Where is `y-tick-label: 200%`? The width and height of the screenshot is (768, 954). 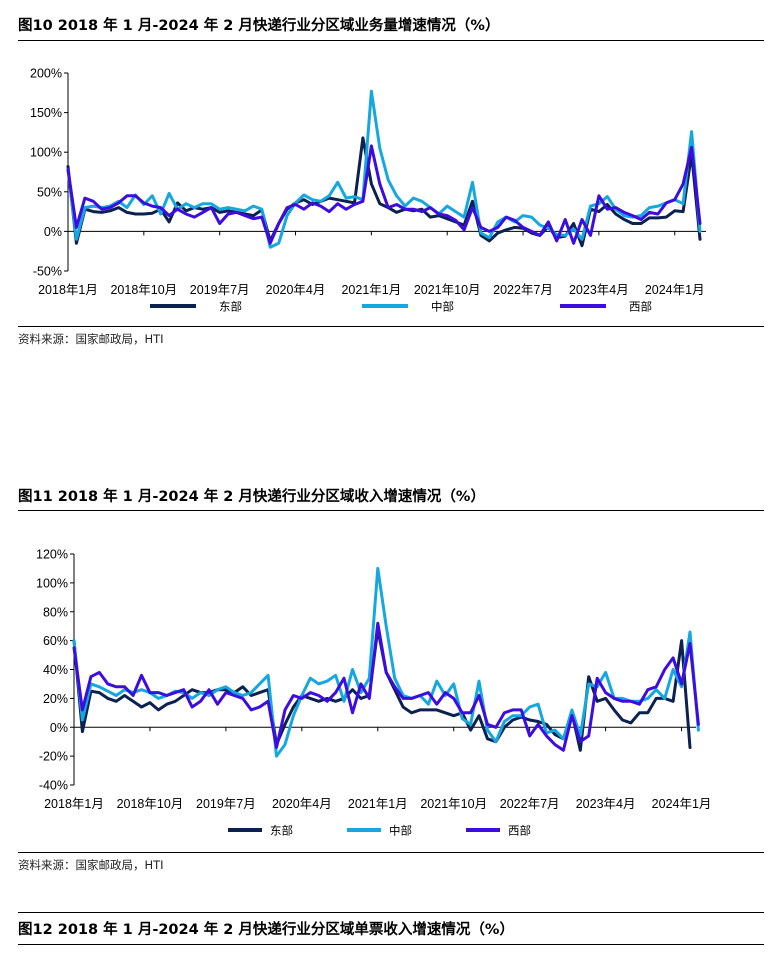 y-tick-label: 200% is located at coordinates (46, 74).